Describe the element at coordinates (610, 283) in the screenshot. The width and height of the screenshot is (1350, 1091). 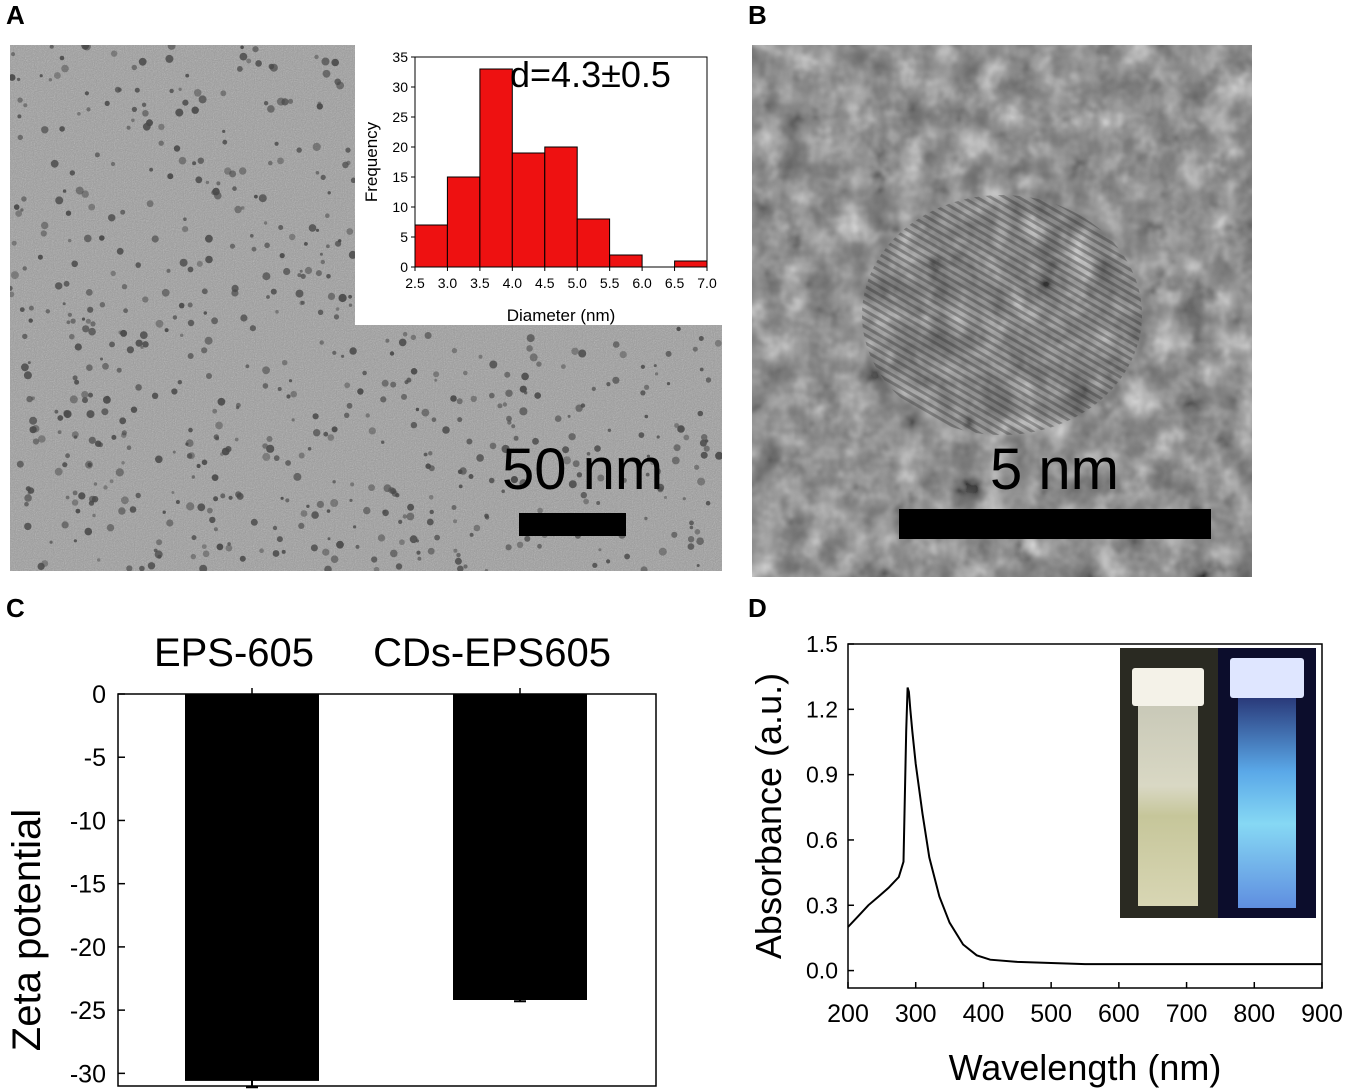
I see `histogram-x-tick-label: 5.5` at that location.